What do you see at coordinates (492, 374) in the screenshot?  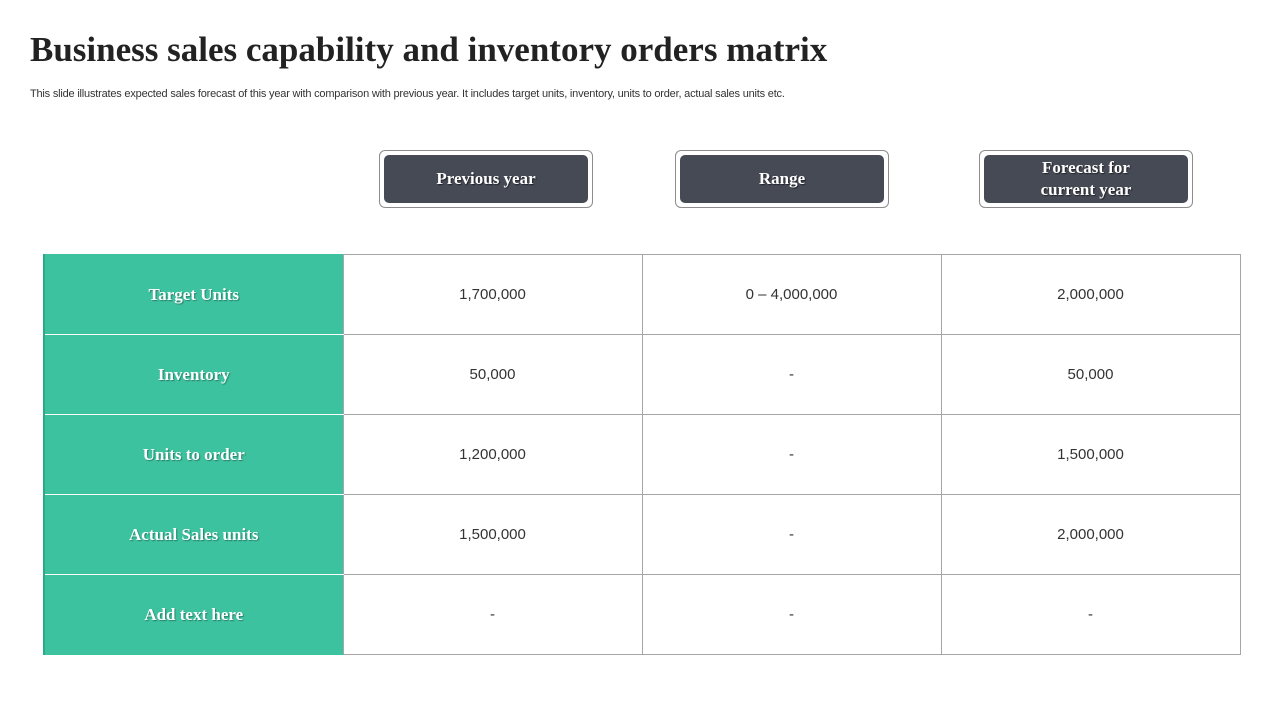 I see `cell-previous-year: 50,000` at bounding box center [492, 374].